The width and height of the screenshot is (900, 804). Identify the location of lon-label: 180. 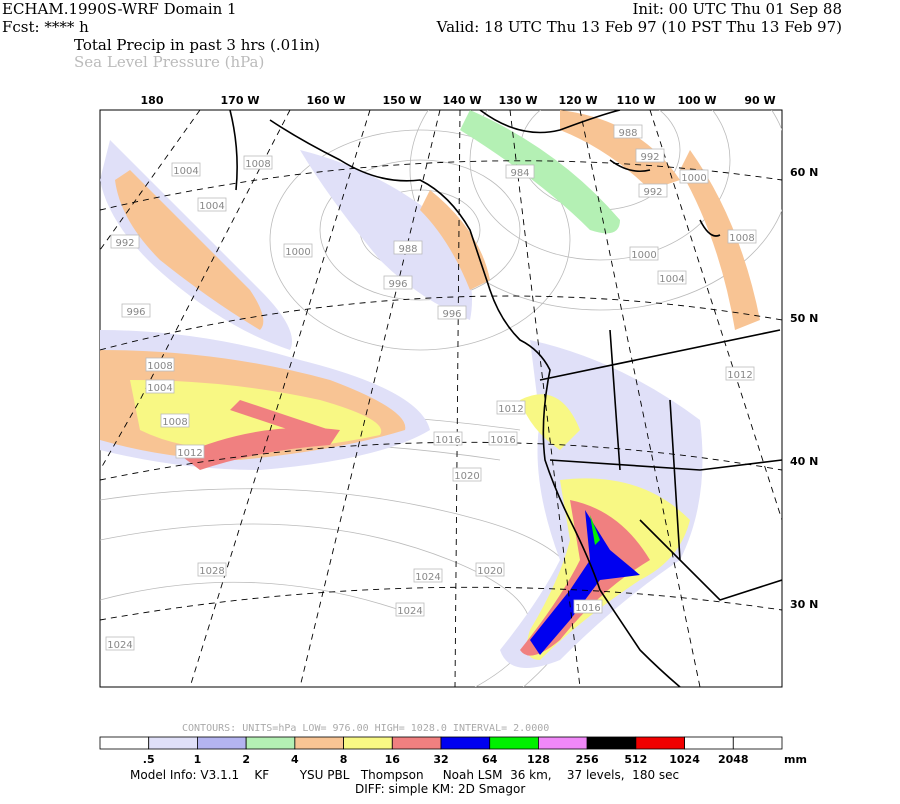
(152, 100).